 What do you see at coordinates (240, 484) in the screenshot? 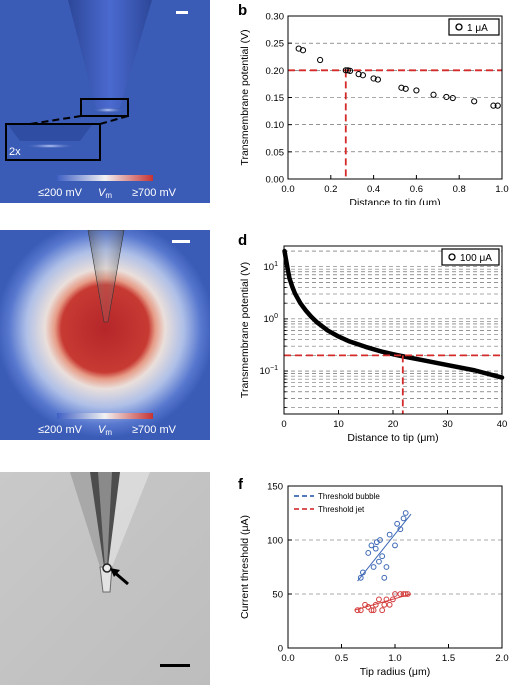
I see `panel-label-f: f` at bounding box center [240, 484].